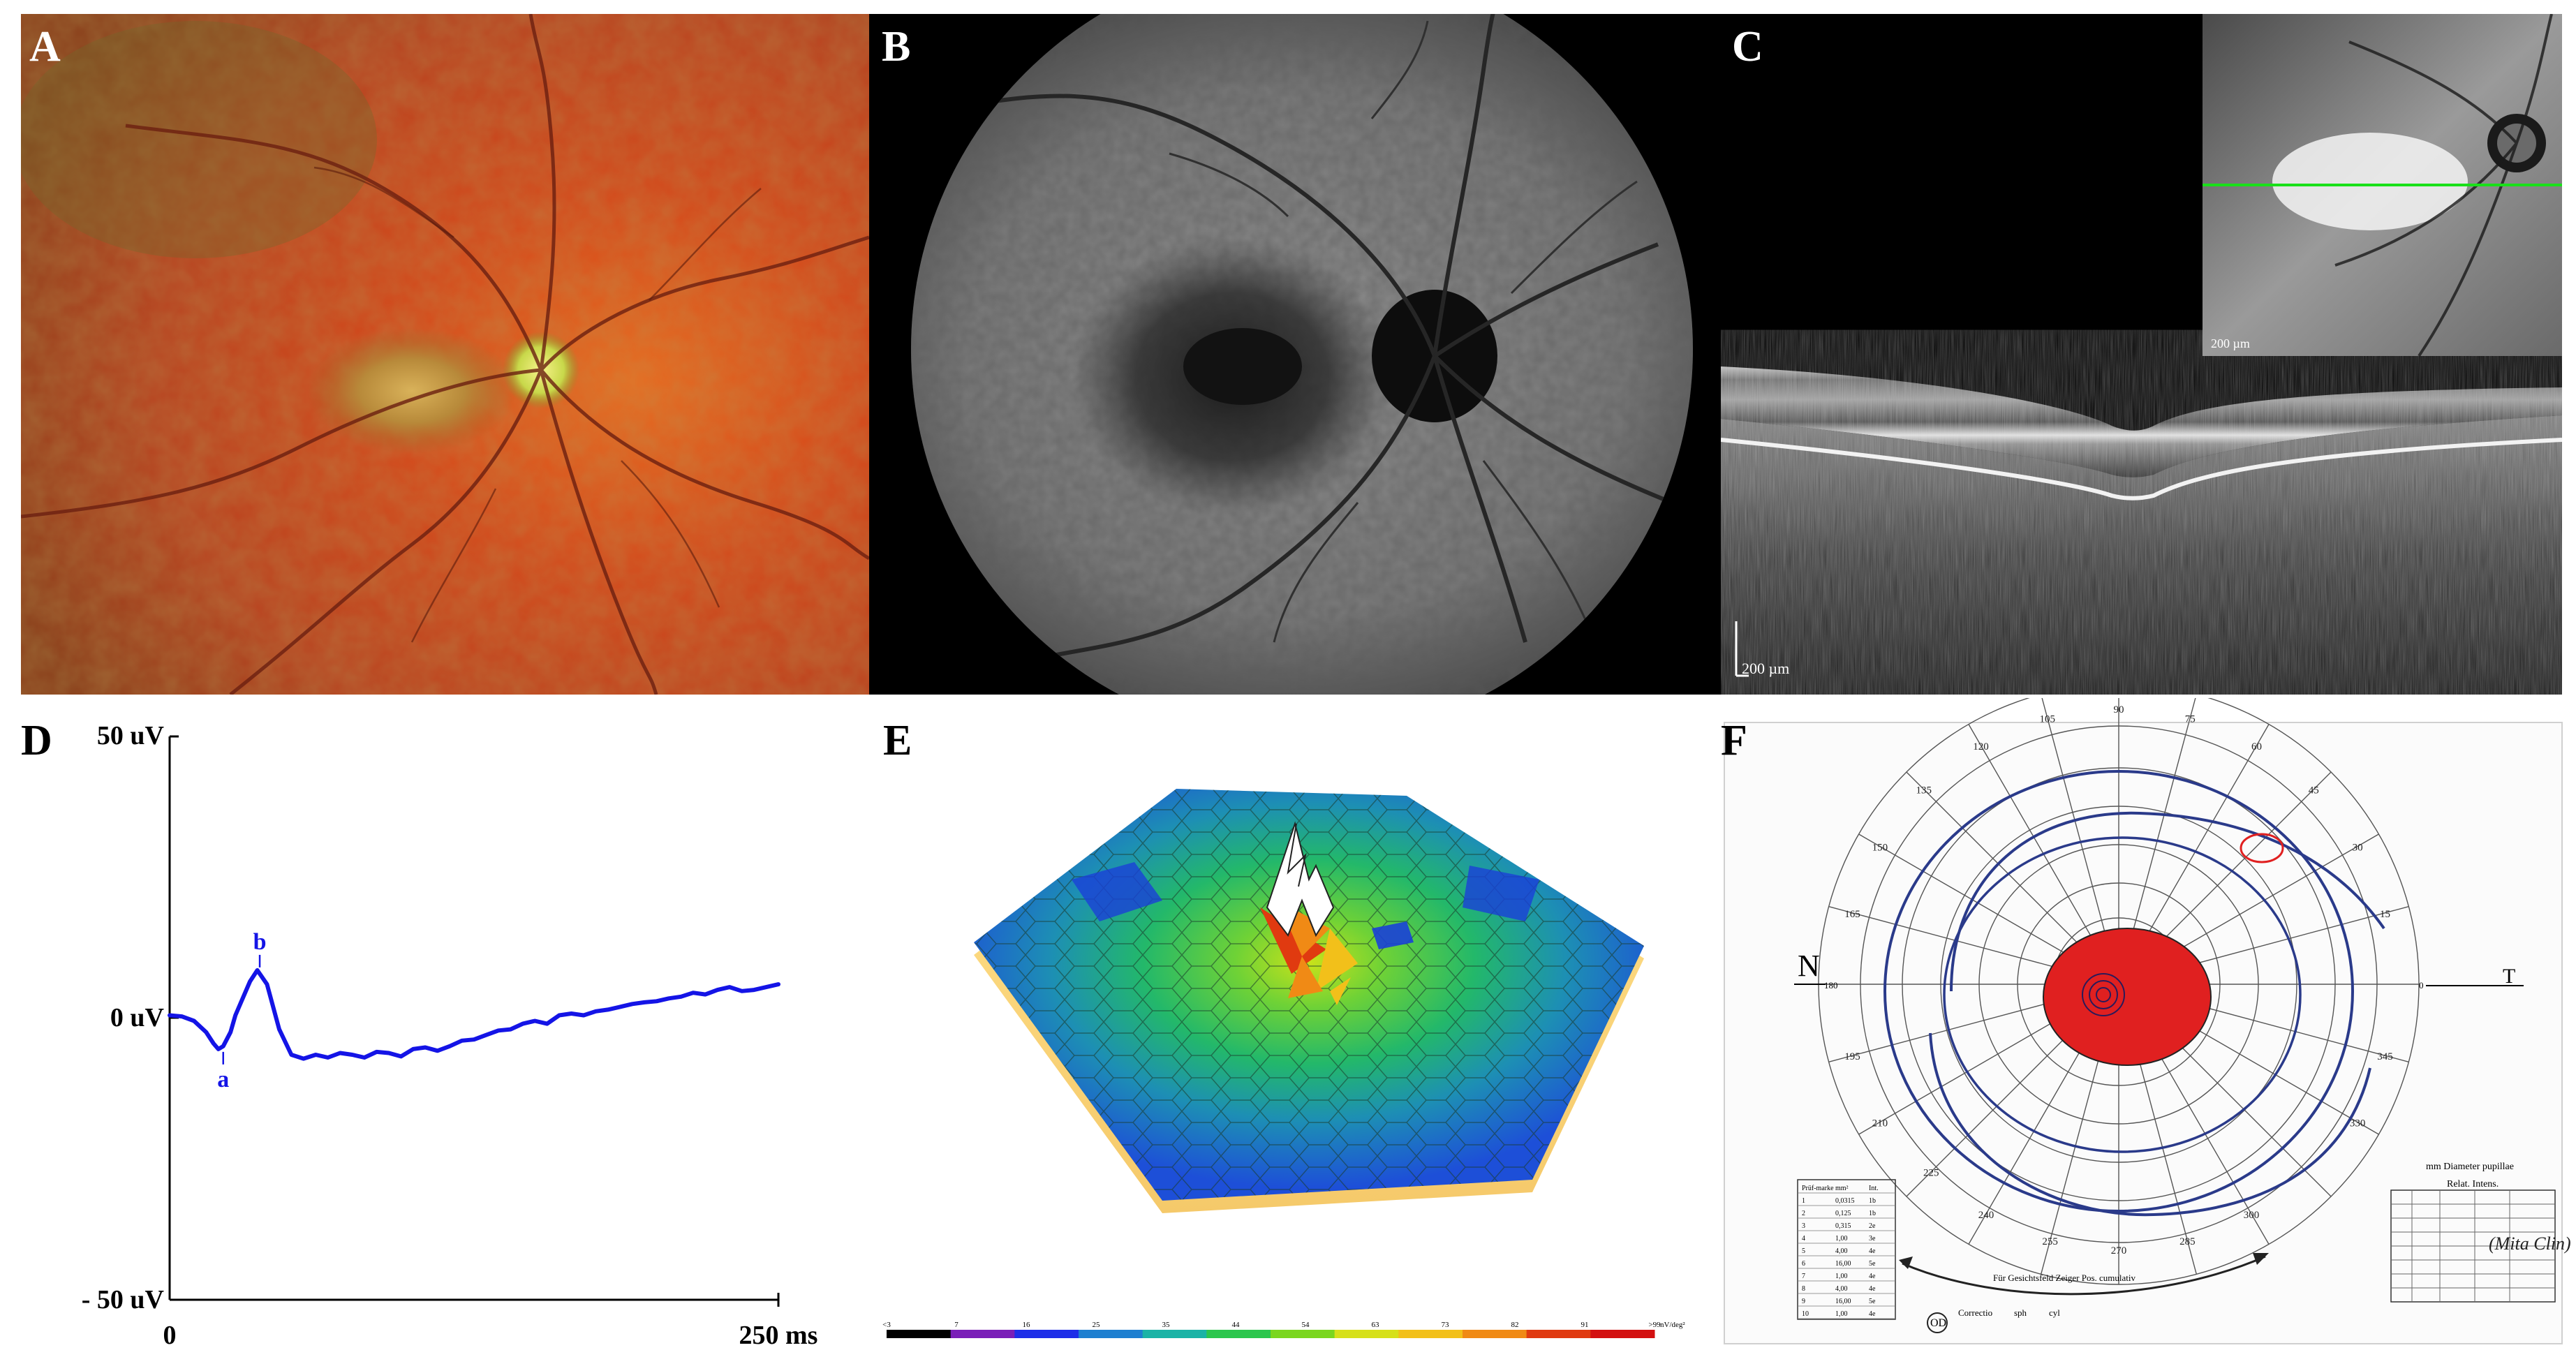  Describe the element at coordinates (1805, 1314) in the screenshot. I see `stimulus-table-cell: 10` at that location.